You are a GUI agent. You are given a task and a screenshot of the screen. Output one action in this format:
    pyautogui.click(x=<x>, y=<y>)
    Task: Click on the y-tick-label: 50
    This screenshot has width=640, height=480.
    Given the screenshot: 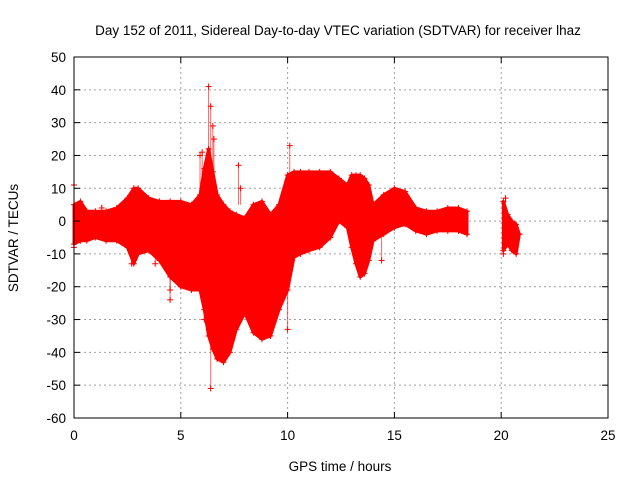 What is the action you would take?
    pyautogui.click(x=58, y=57)
    